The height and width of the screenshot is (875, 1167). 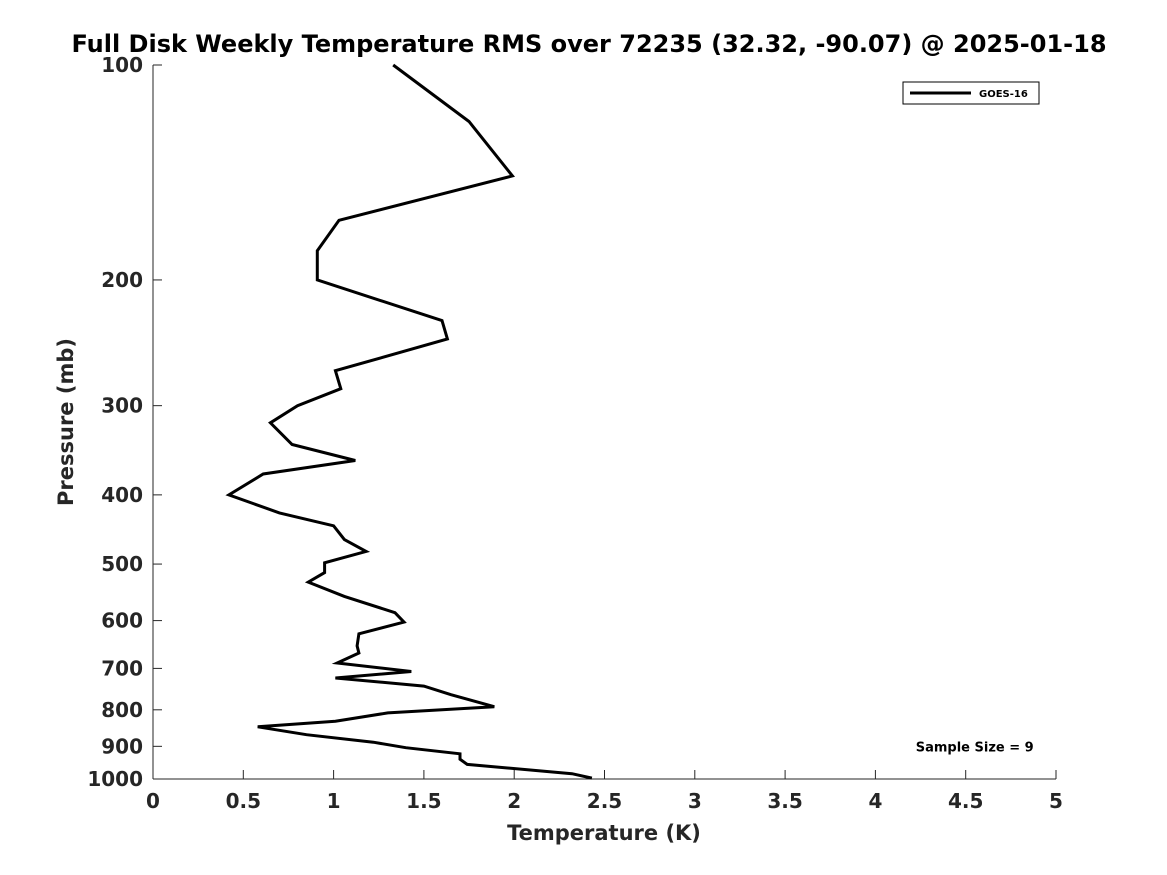 I want to click on x-tick-label: 1, so click(x=334, y=801).